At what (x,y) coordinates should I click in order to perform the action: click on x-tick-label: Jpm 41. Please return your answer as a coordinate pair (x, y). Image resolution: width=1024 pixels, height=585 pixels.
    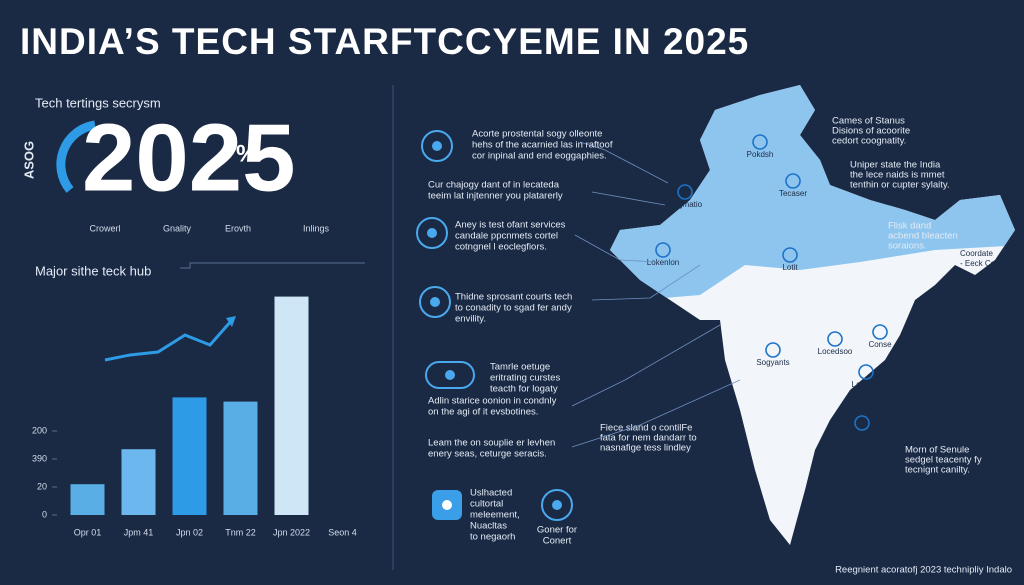
    Looking at the image, I should click on (139, 532).